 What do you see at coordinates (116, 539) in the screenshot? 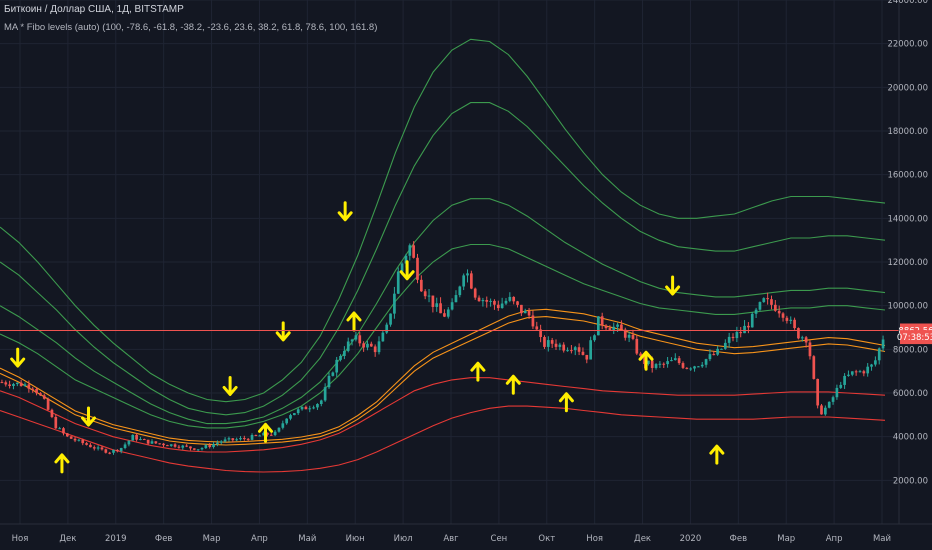
I see `time-tick-label: 2019` at bounding box center [116, 539].